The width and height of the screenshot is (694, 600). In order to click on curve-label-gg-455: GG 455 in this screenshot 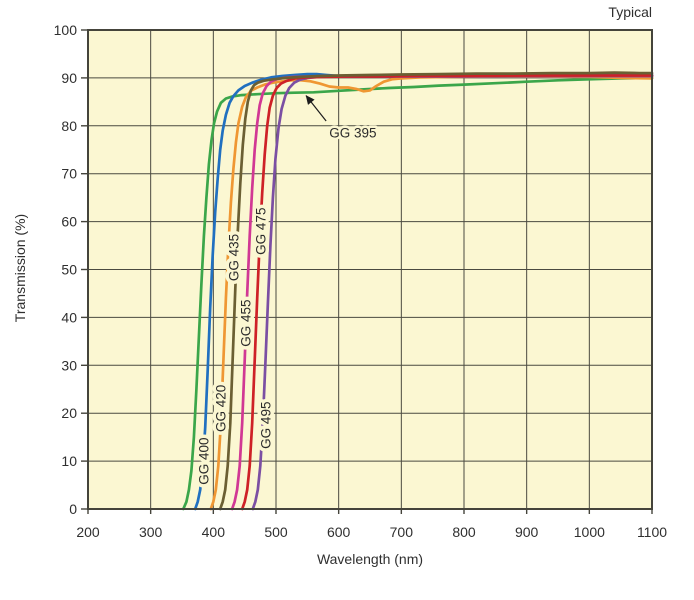, I will do `click(245, 323)`.